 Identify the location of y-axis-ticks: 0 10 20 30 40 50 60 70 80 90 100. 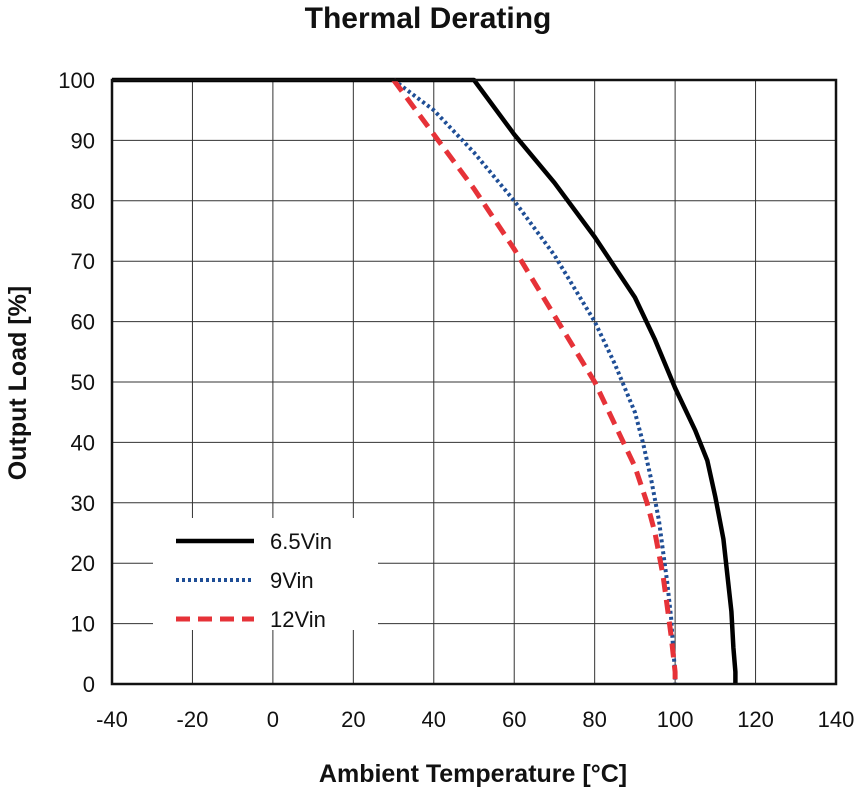
(76, 382).